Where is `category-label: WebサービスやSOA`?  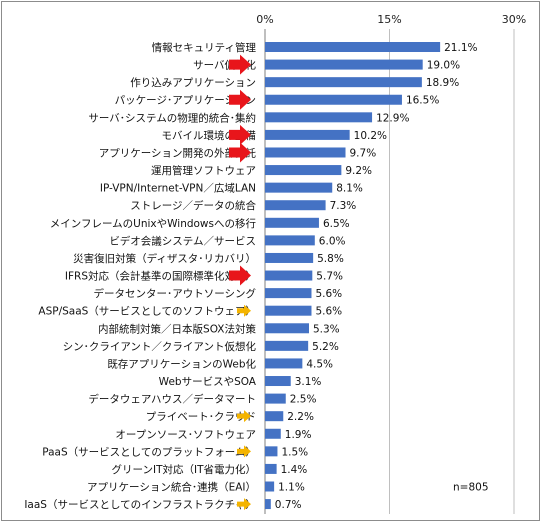 category-label: WebサービスやSOA is located at coordinates (208, 382).